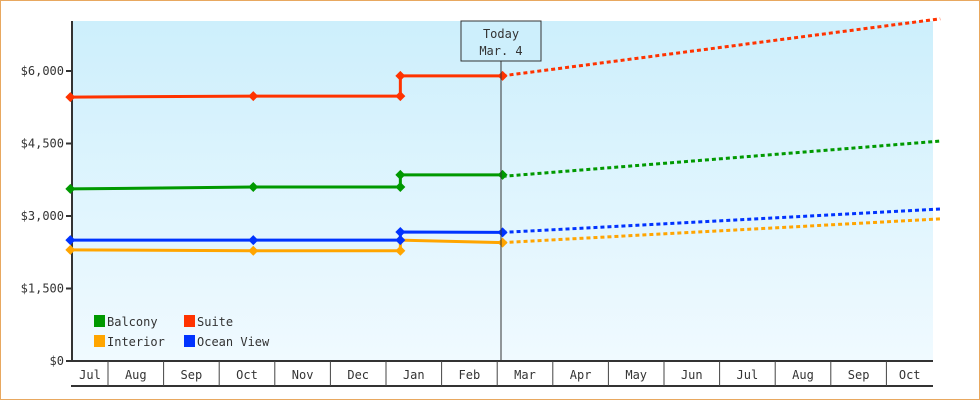 The image size is (980, 400). What do you see at coordinates (303, 375) in the screenshot?
I see `x-tick-label: Nov` at bounding box center [303, 375].